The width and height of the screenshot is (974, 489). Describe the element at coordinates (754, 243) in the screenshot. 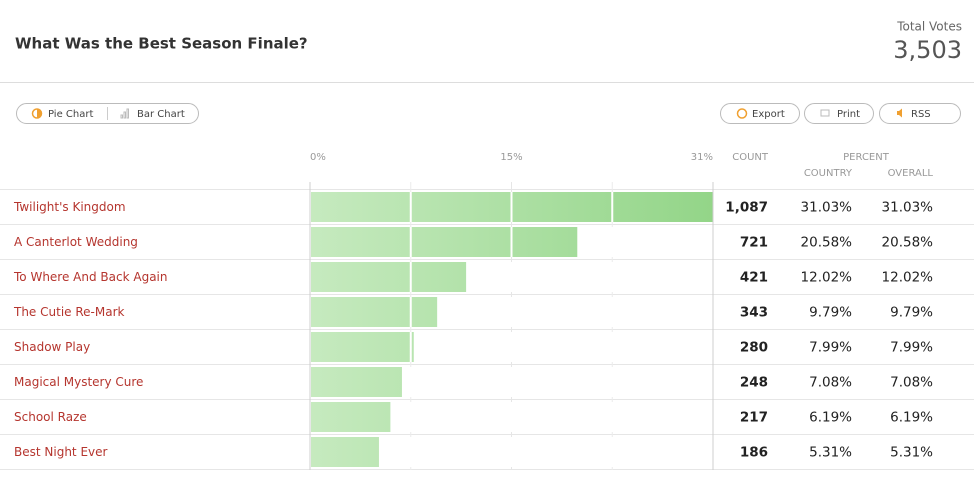

I see `count-value: 721` at that location.